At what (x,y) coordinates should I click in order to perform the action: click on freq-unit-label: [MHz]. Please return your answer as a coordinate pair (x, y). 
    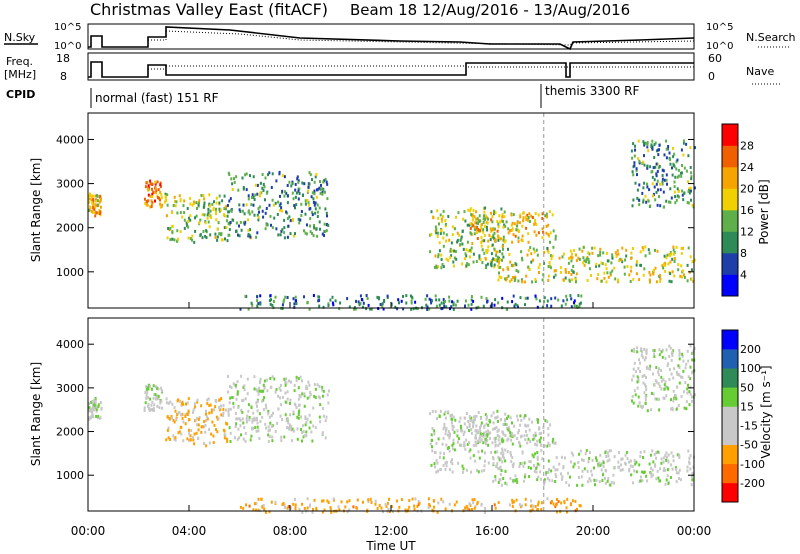
    Looking at the image, I should click on (20, 74).